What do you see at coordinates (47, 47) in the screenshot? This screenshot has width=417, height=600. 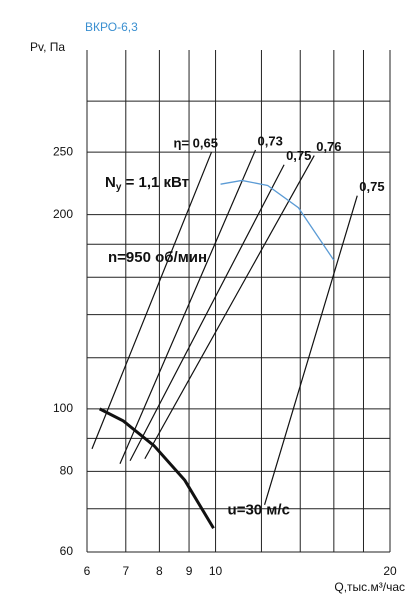 I see `y-axis-label: Pv, Па` at bounding box center [47, 47].